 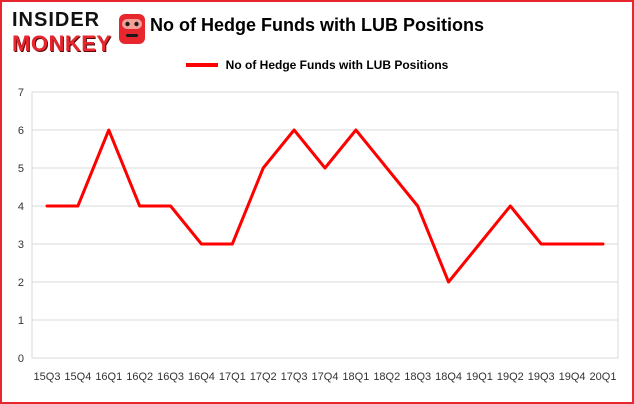 What do you see at coordinates (541, 377) in the screenshot?
I see `x-tick-label: 19Q3` at bounding box center [541, 377].